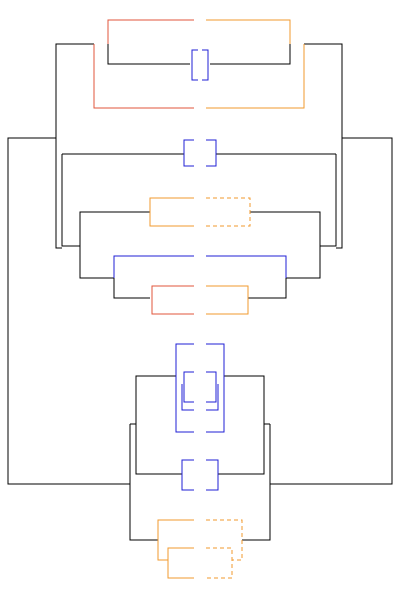 This screenshot has width=400, height=600. What do you see at coordinates (246, 266) in the screenshot?
I see `blue-bracket-right` at bounding box center [246, 266].